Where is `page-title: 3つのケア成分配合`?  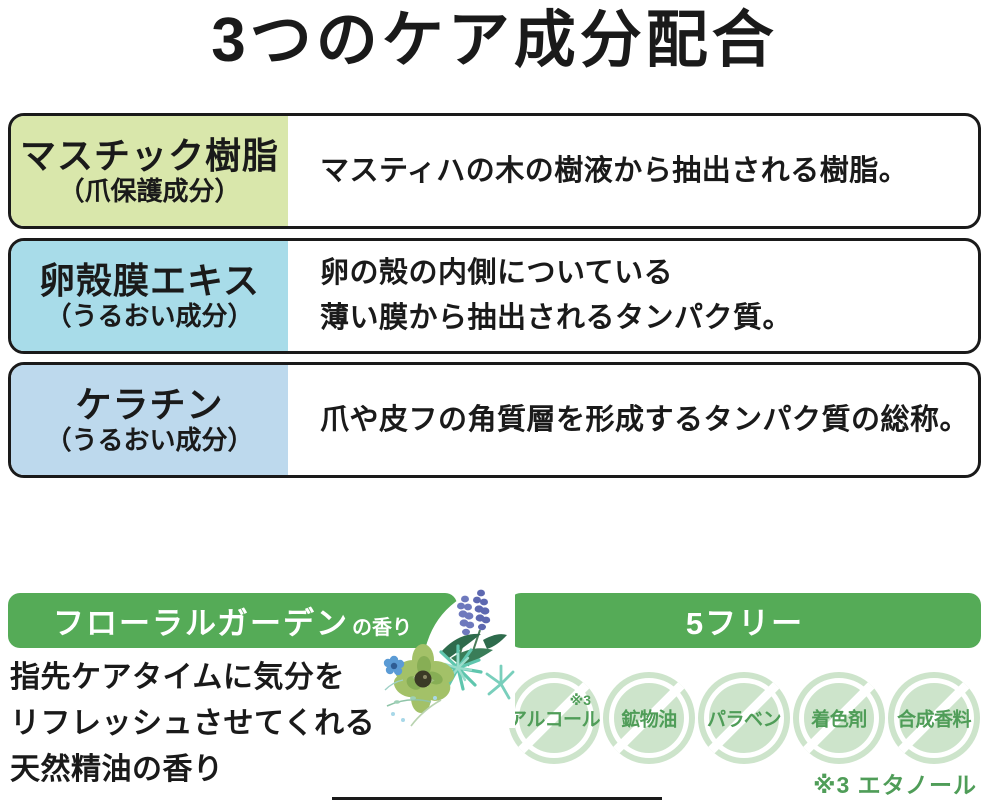 page-title: 3つのケア成分配合 is located at coordinates (494, 40).